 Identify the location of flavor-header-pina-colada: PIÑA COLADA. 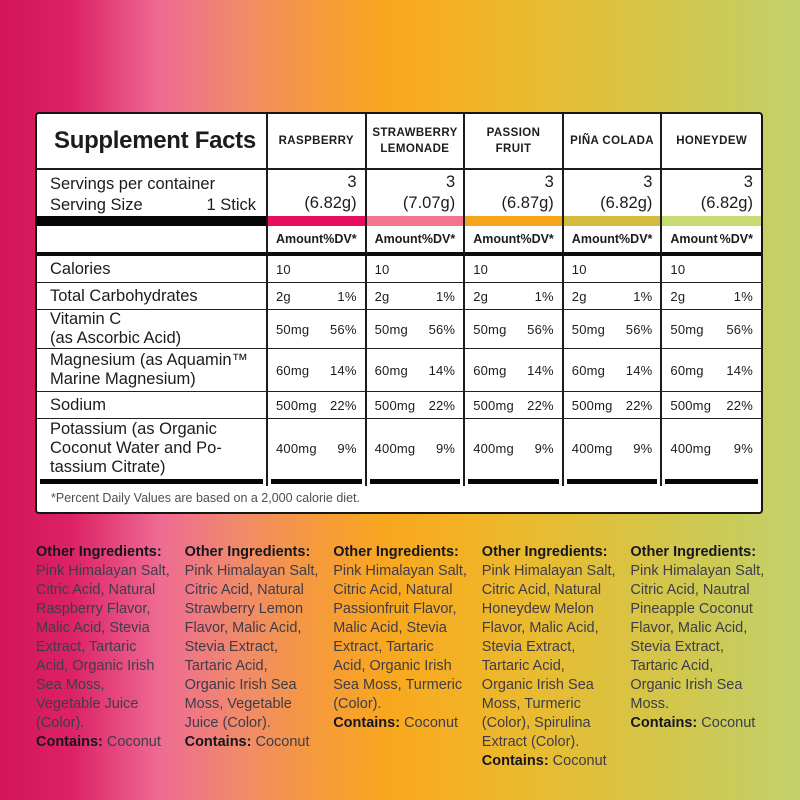
(613, 142).